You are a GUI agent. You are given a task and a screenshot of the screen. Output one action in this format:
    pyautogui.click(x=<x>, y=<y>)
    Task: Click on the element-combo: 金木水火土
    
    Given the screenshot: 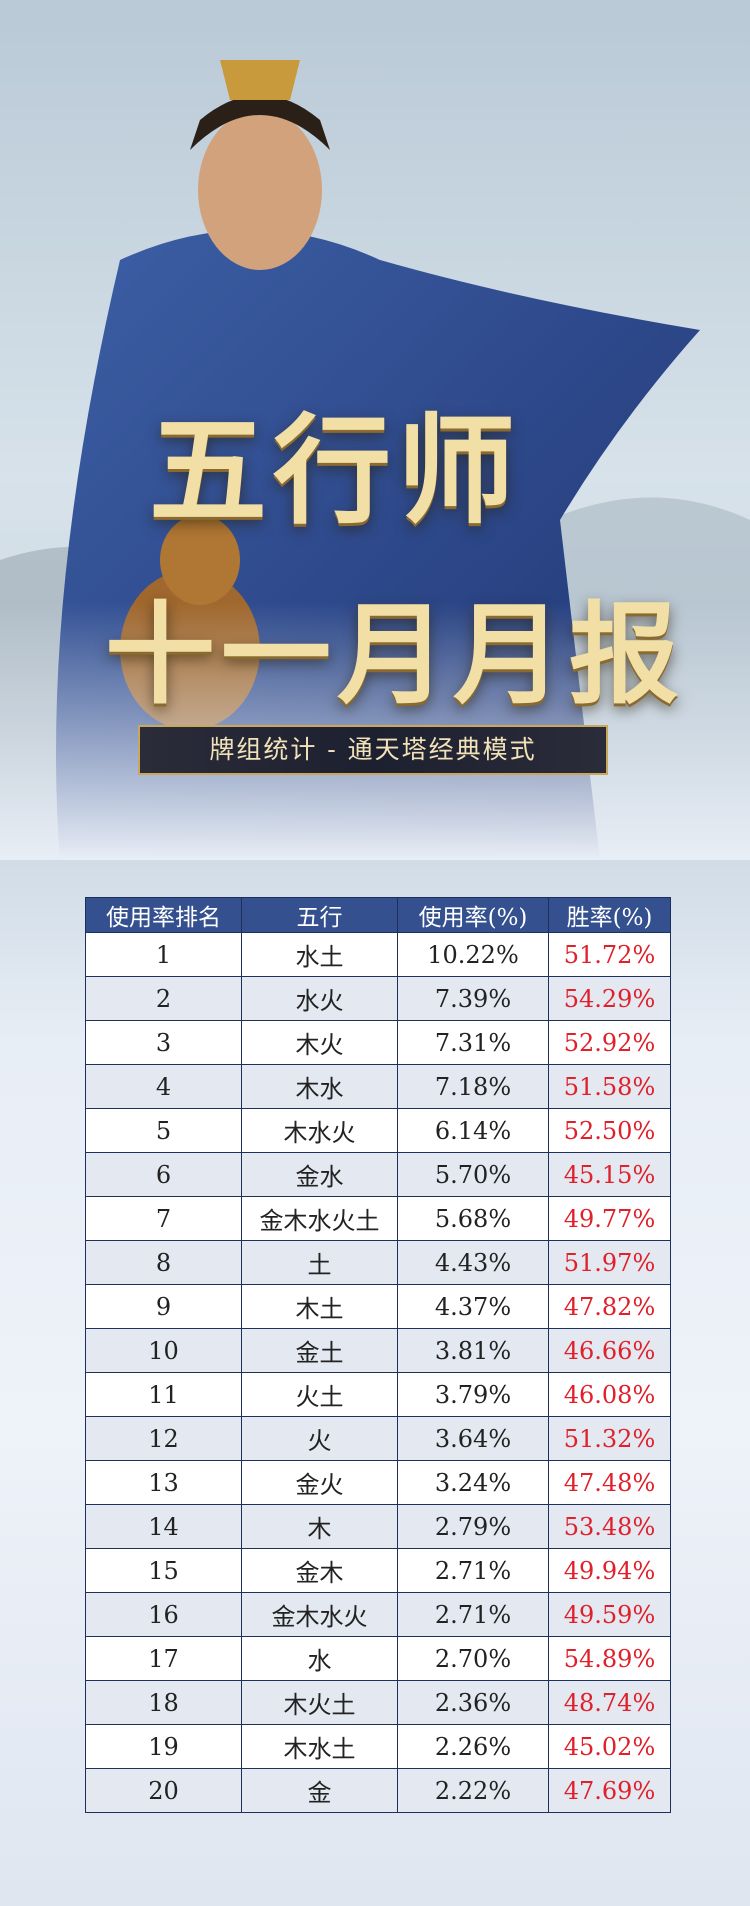 What is the action you would take?
    pyautogui.click(x=319, y=1218)
    